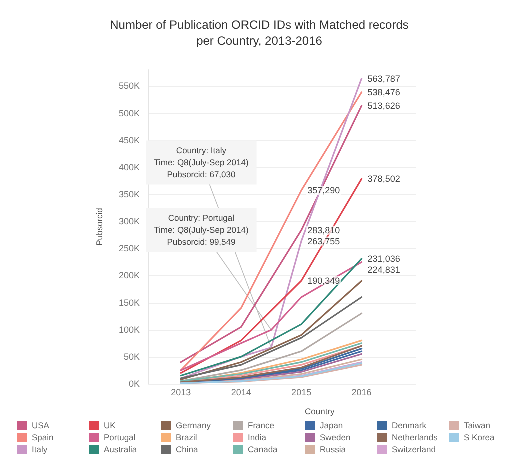 This screenshot has width=519, height=466. Describe the element at coordinates (415, 437) in the screenshot. I see `legend-label: Netherlands` at that location.